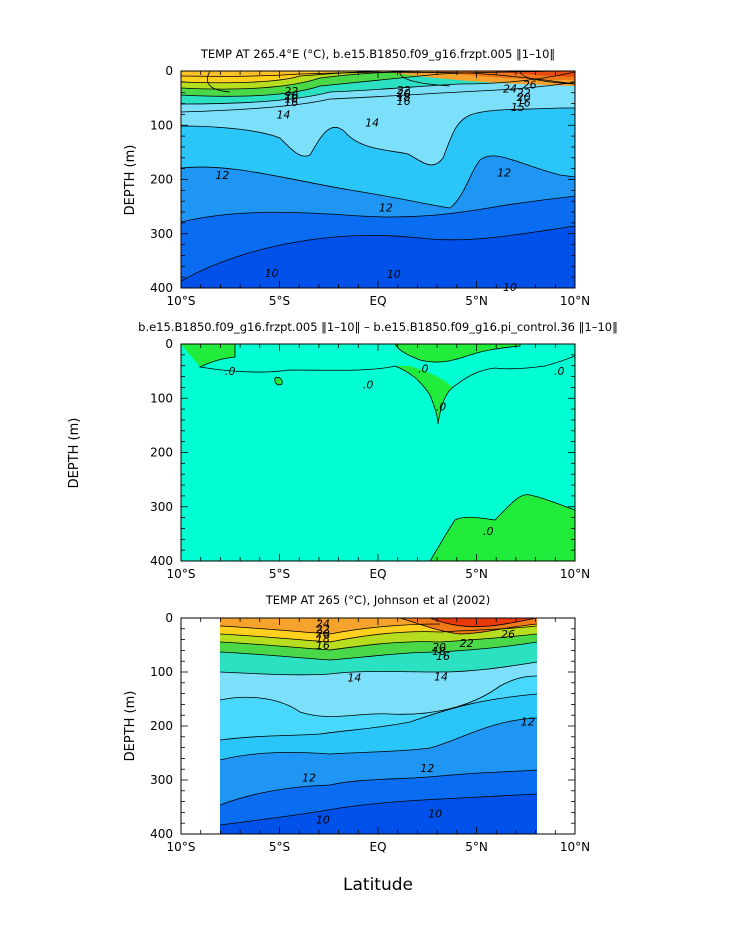 This screenshot has height=945, width=733. What do you see at coordinates (130, 726) in the screenshot?
I see `panel-3-ylabel: DEPTH (m)` at bounding box center [130, 726].